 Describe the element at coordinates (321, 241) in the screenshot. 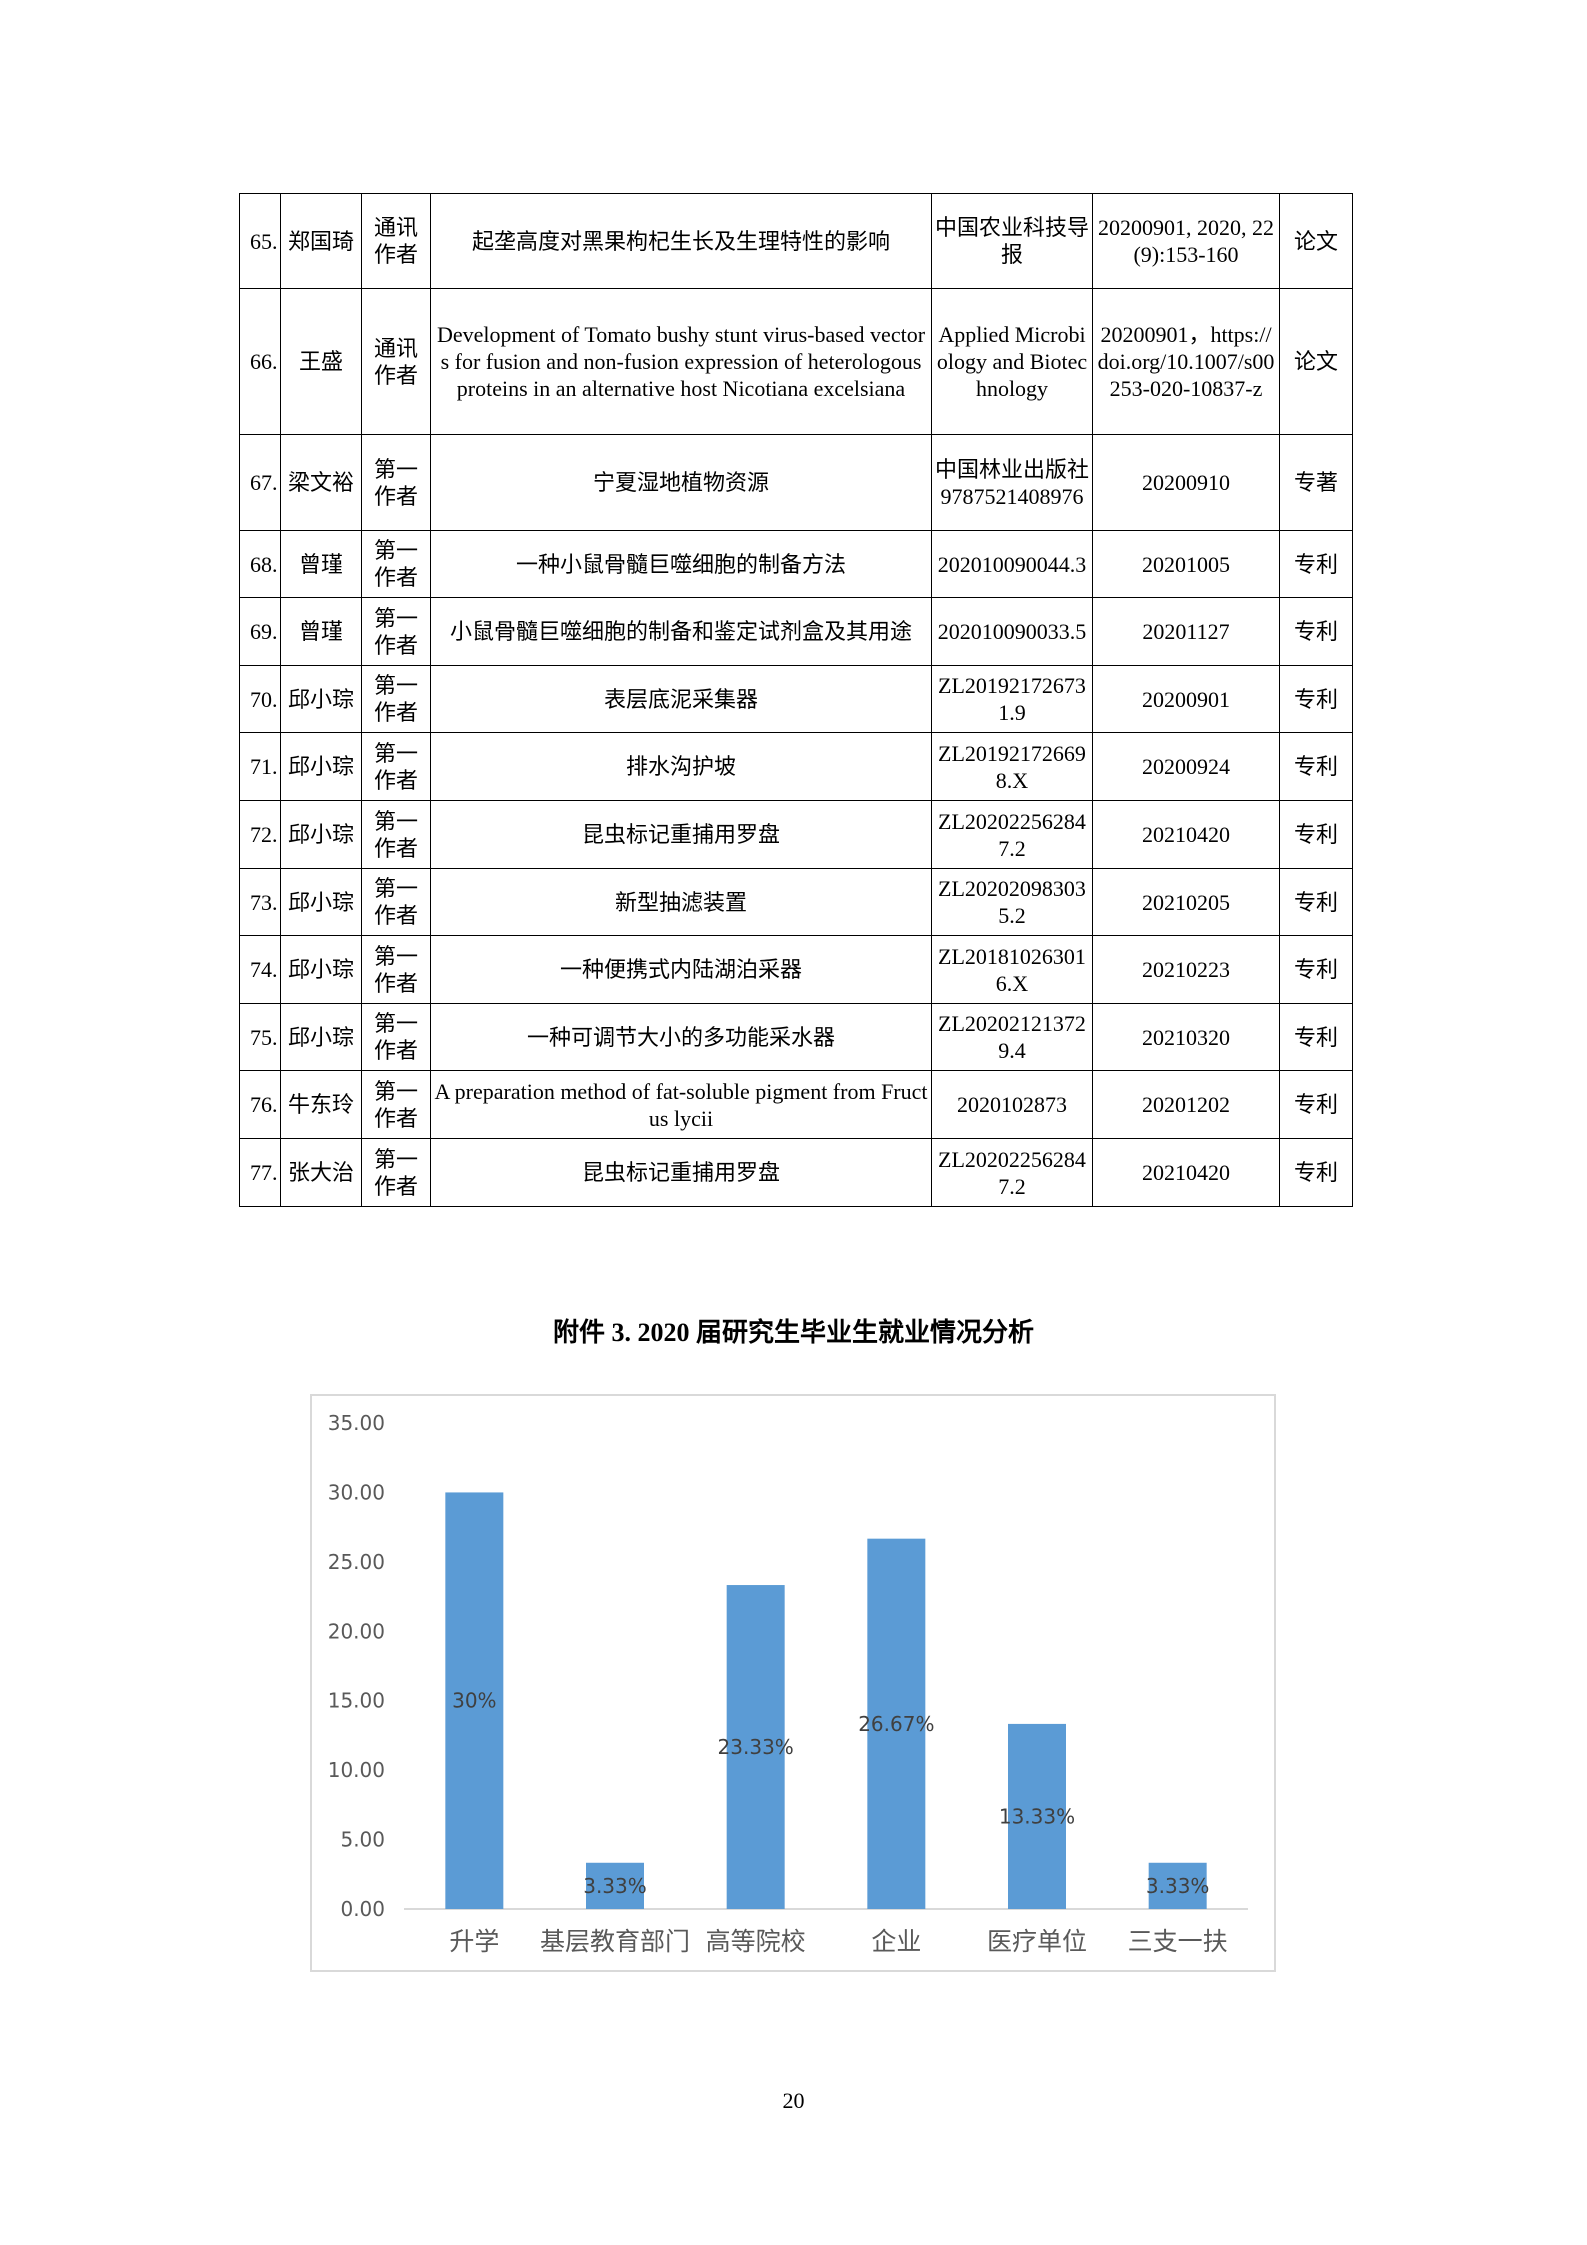

I see `cell-name: 郑国琦` at that location.